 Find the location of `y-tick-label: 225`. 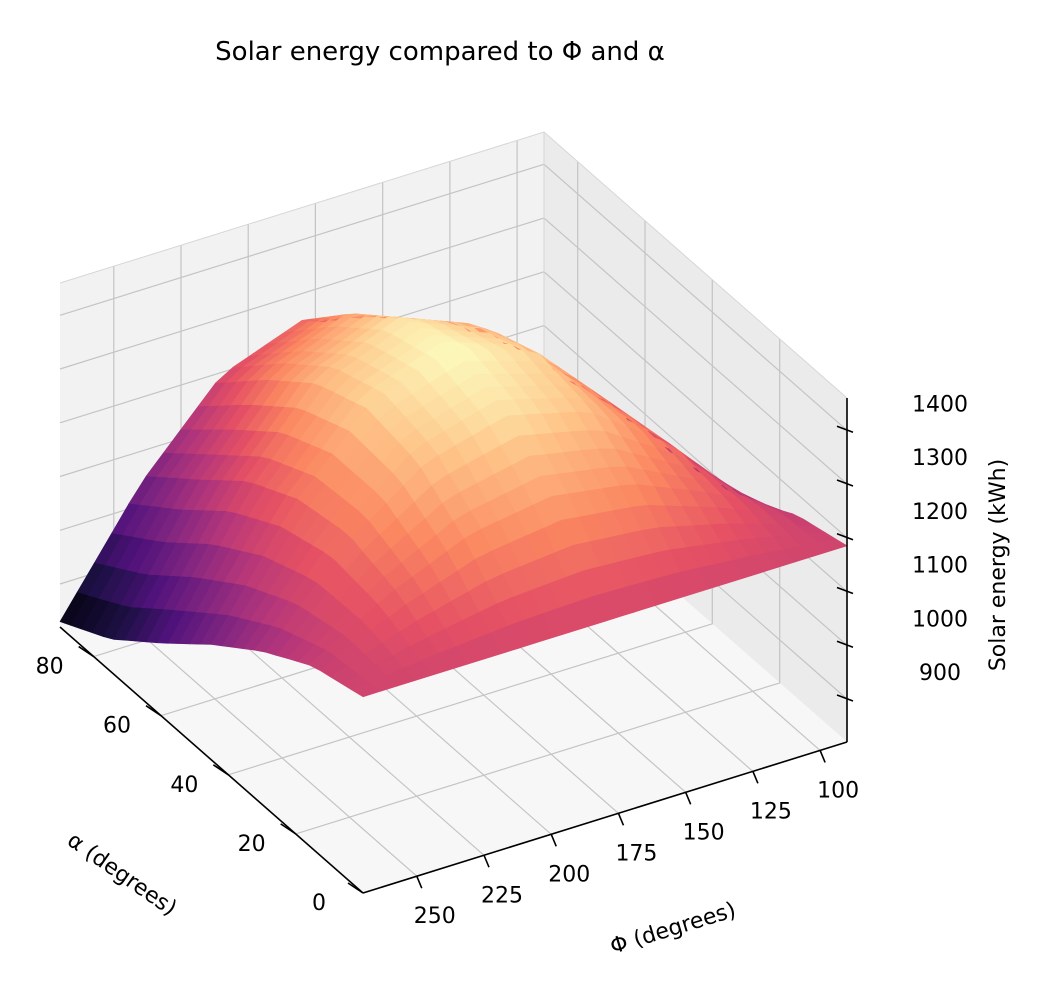

y-tick-label: 225 is located at coordinates (502, 895).